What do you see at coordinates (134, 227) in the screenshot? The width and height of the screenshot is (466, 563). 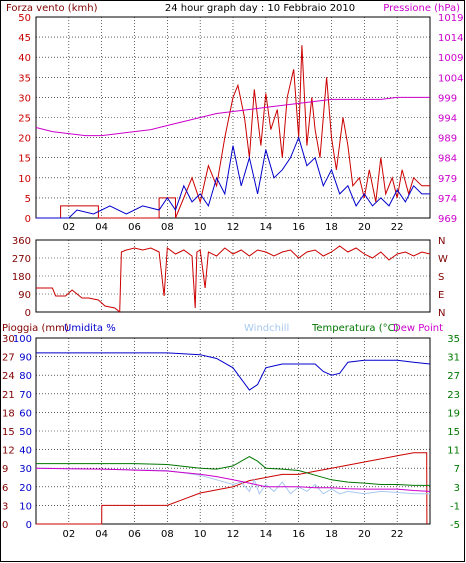 I see `wind-x-tick-label: 06` at bounding box center [134, 227].